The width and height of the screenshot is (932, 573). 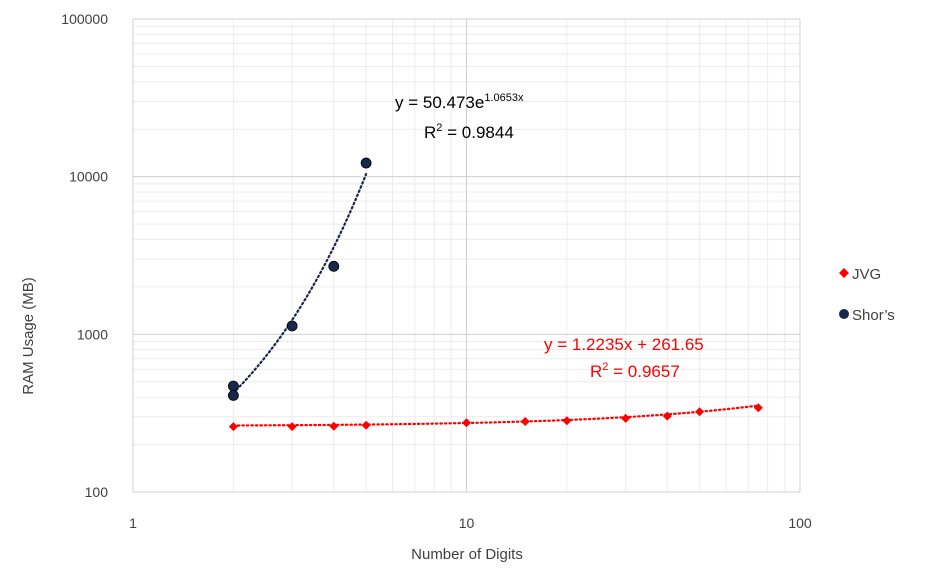 I want to click on x-tick-label: 10, so click(x=467, y=523).